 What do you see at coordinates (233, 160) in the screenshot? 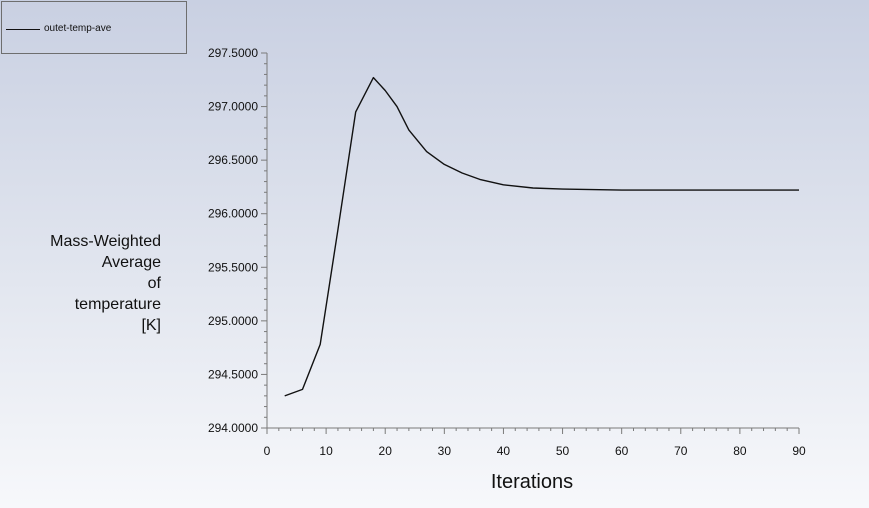
I see `y-tick-label: 296.5000` at bounding box center [233, 160].